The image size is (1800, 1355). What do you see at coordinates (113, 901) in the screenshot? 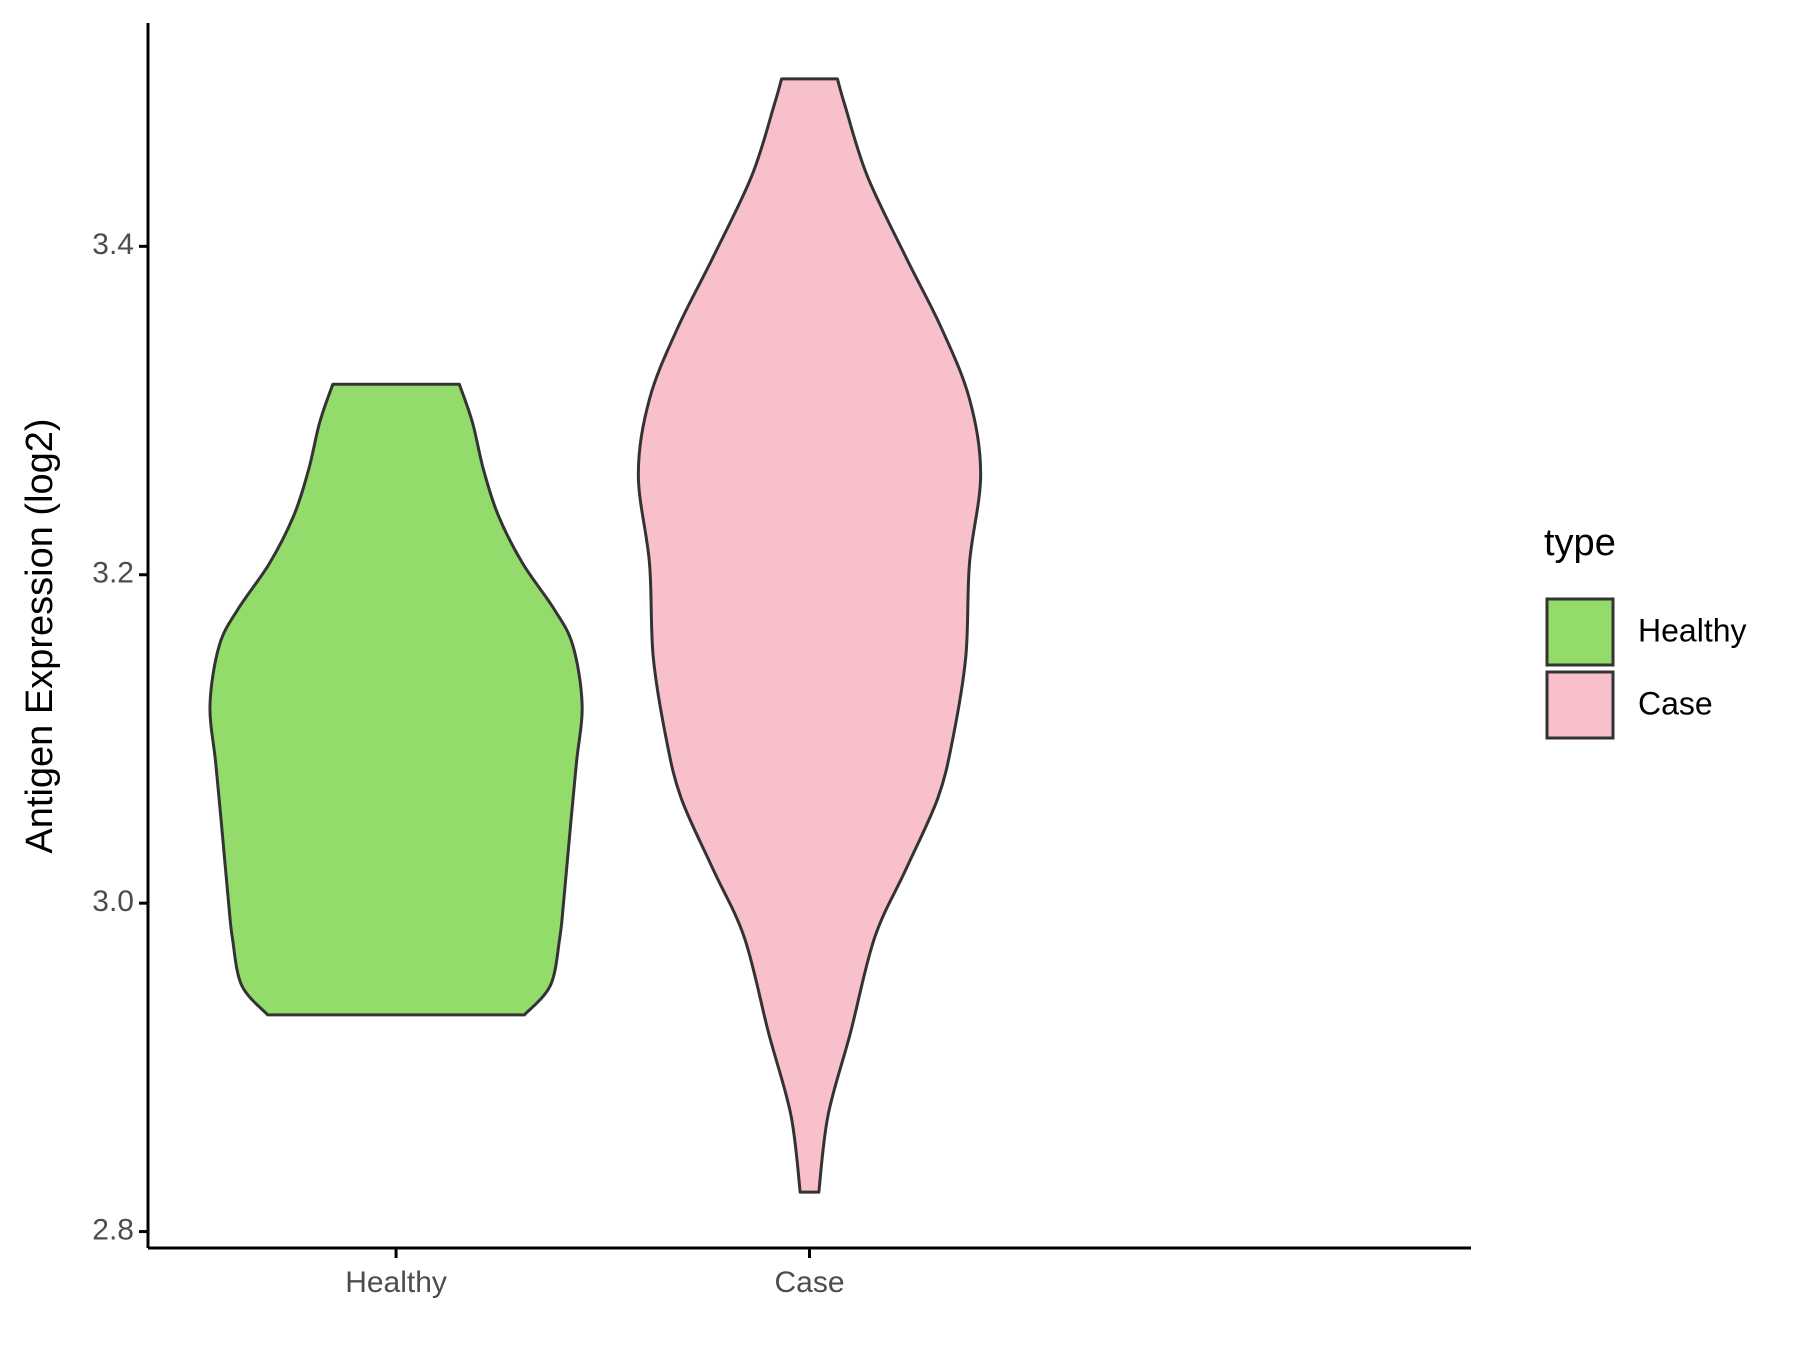
I see `y-tick-label: 3.0` at bounding box center [113, 901].